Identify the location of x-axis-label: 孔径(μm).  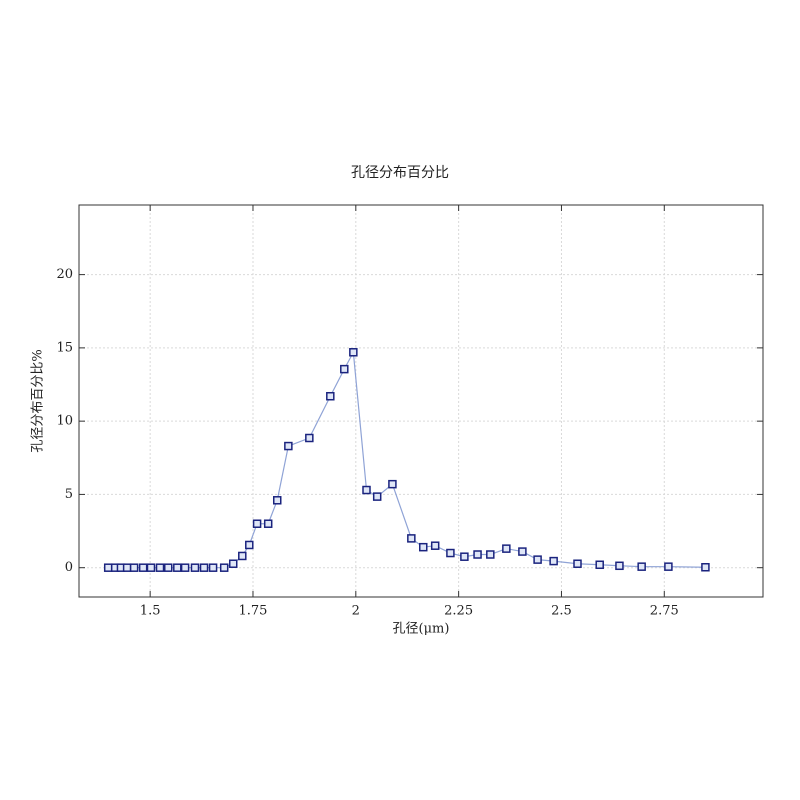
(421, 629).